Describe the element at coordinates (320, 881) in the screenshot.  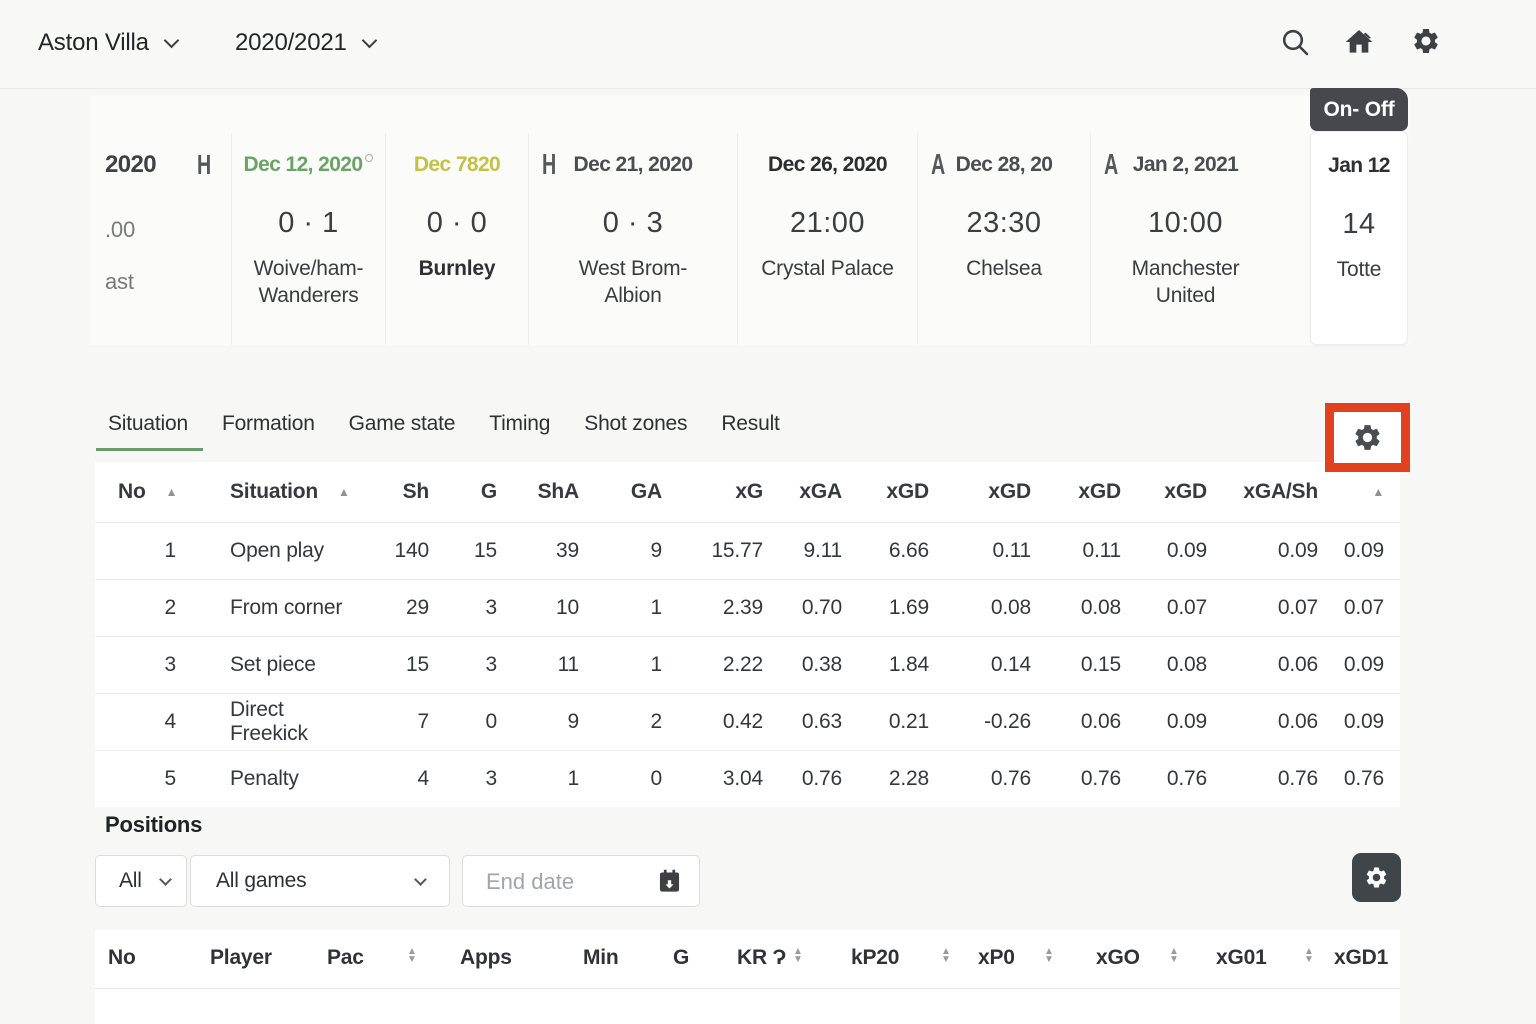
I see `games-filter-select: All games` at that location.